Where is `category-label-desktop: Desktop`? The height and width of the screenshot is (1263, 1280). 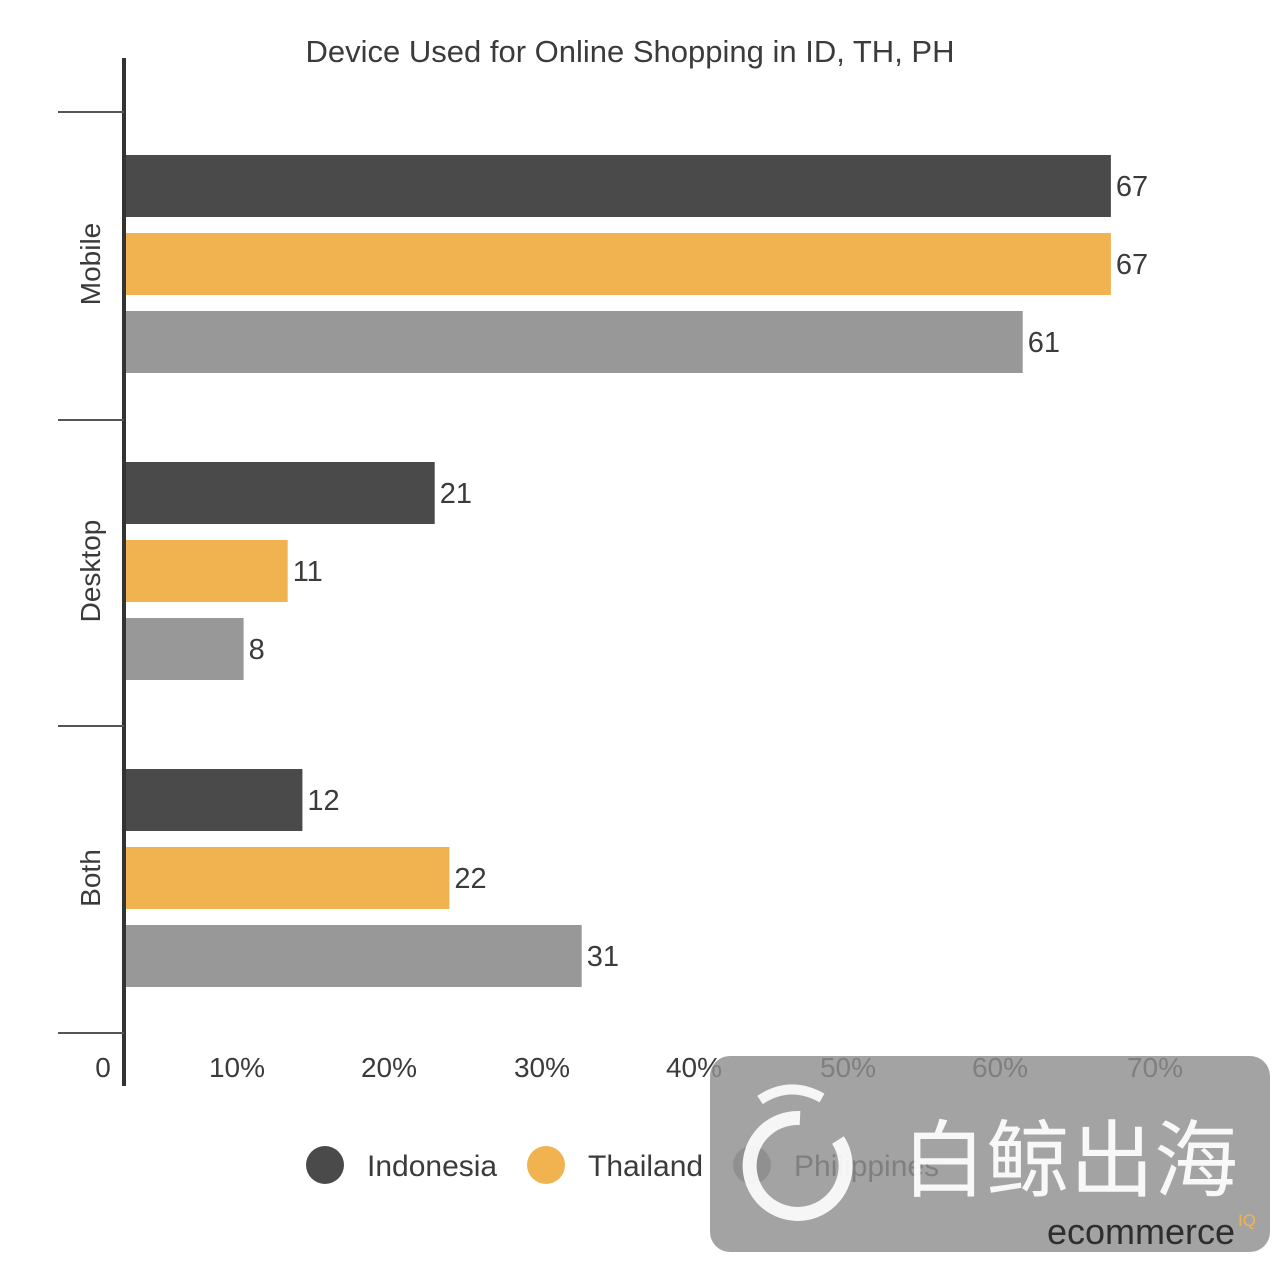 category-label-desktop: Desktop is located at coordinates (90, 571).